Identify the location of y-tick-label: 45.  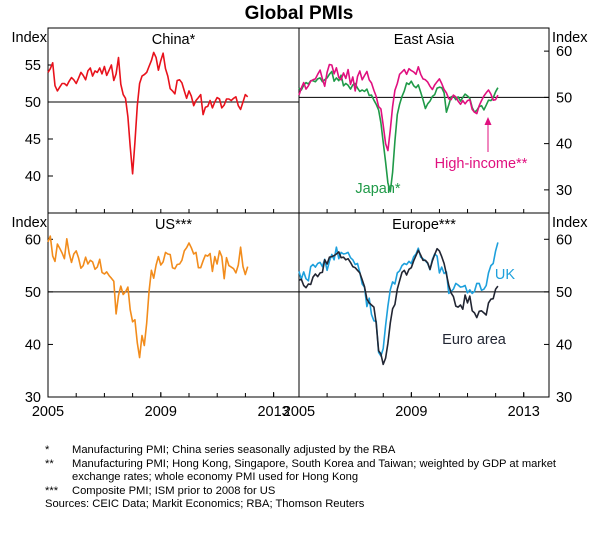
(33, 140).